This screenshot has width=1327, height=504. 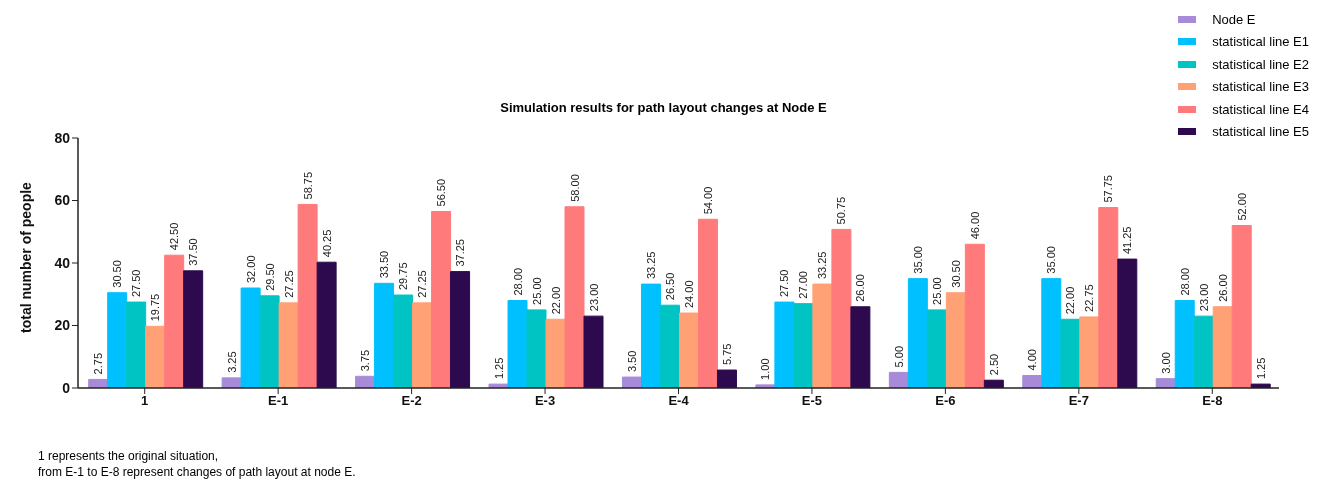 What do you see at coordinates (460, 253) in the screenshot?
I see `data-label: 37.25` at bounding box center [460, 253].